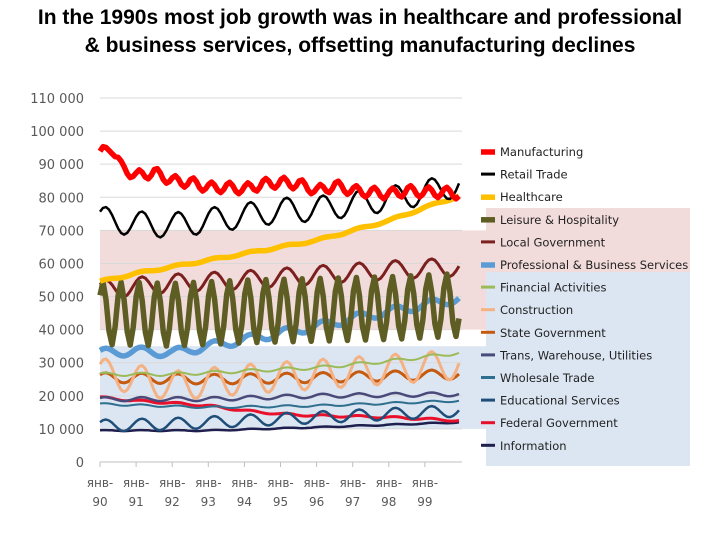 The height and width of the screenshot is (540, 720). What do you see at coordinates (62, 165) in the screenshot?
I see `y-tick-label: 90 000` at bounding box center [62, 165].